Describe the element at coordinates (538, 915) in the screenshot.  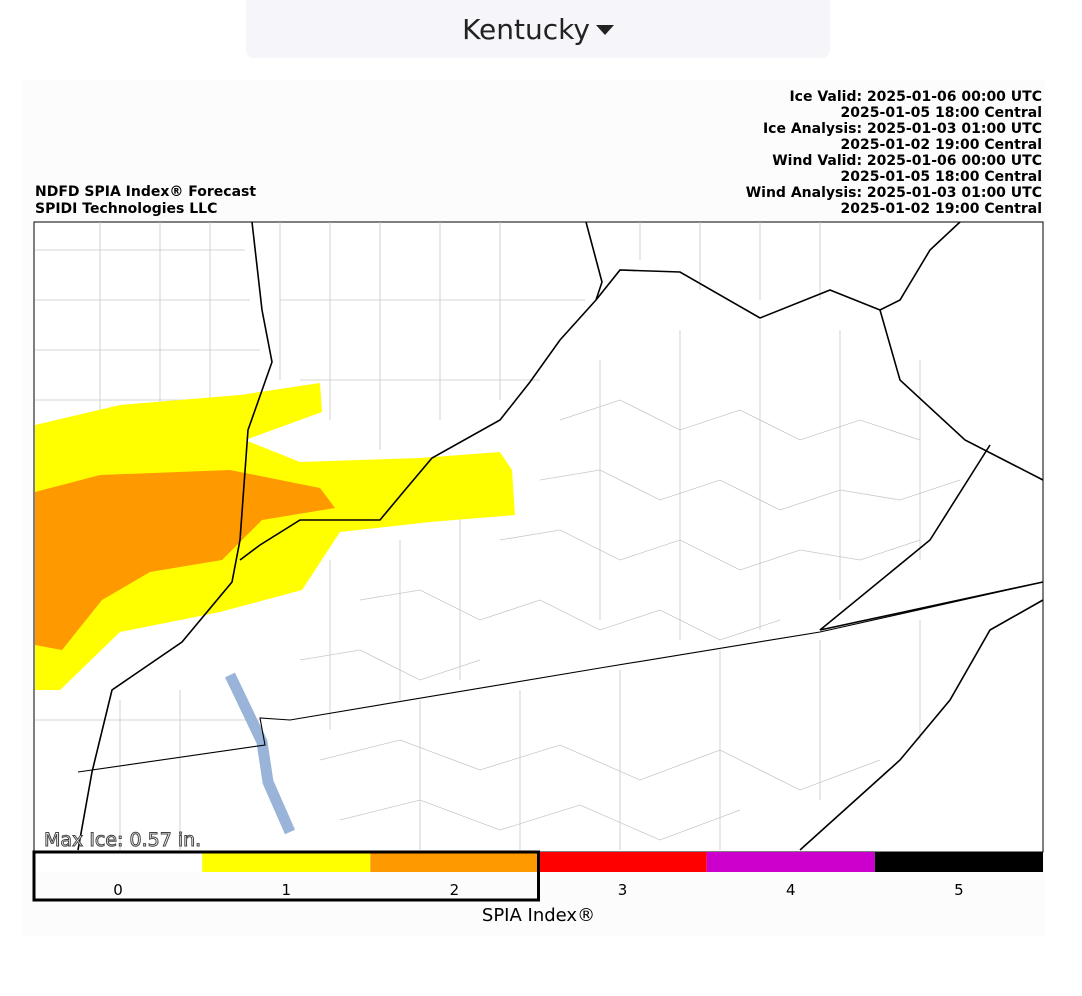
I see `colorbar-title: SPIA Index®` at that location.